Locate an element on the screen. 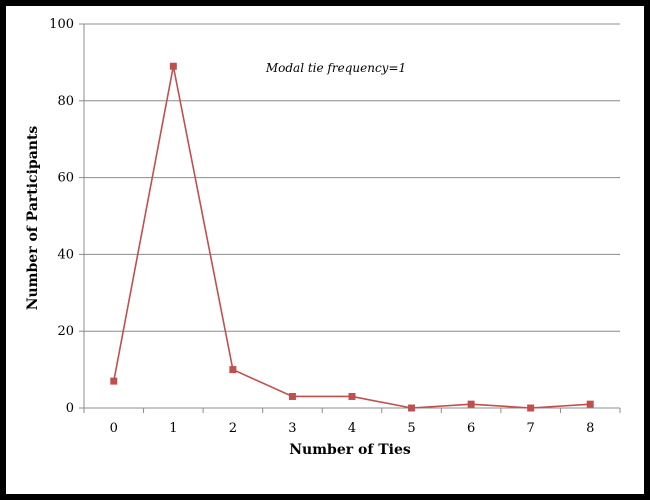  x-tick-label-0: 0 is located at coordinates (114, 428).